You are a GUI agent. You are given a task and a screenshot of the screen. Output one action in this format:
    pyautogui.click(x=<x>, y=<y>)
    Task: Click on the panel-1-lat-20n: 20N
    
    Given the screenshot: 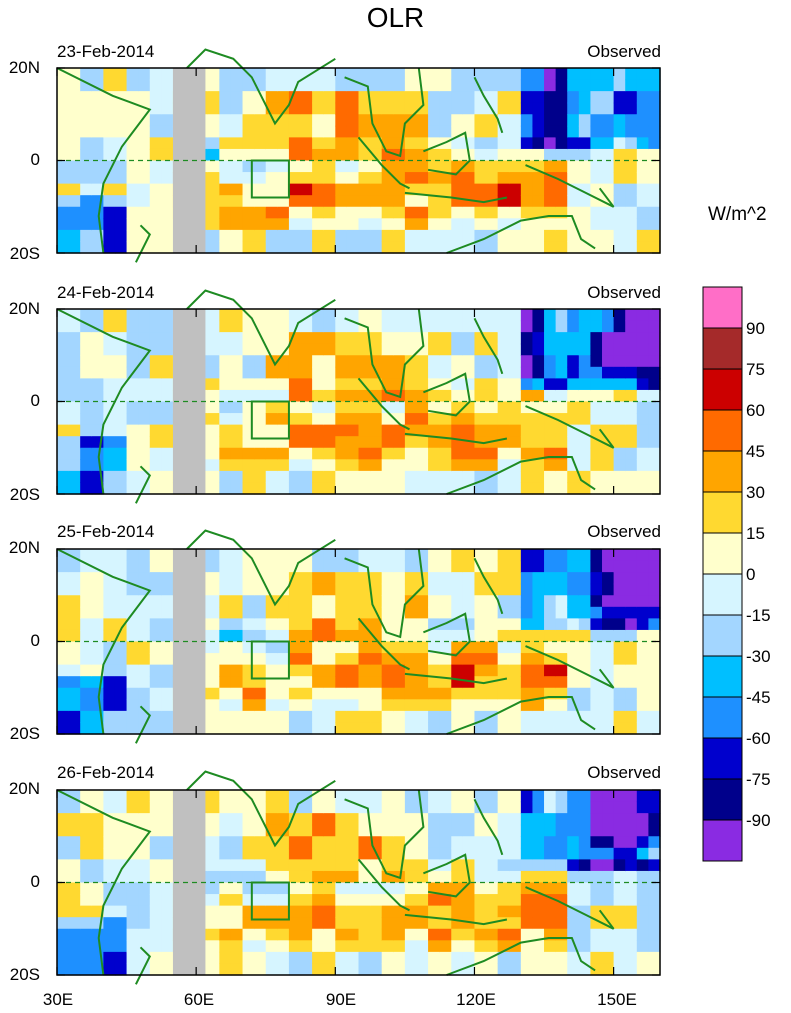 What is the action you would take?
    pyautogui.click(x=24, y=67)
    